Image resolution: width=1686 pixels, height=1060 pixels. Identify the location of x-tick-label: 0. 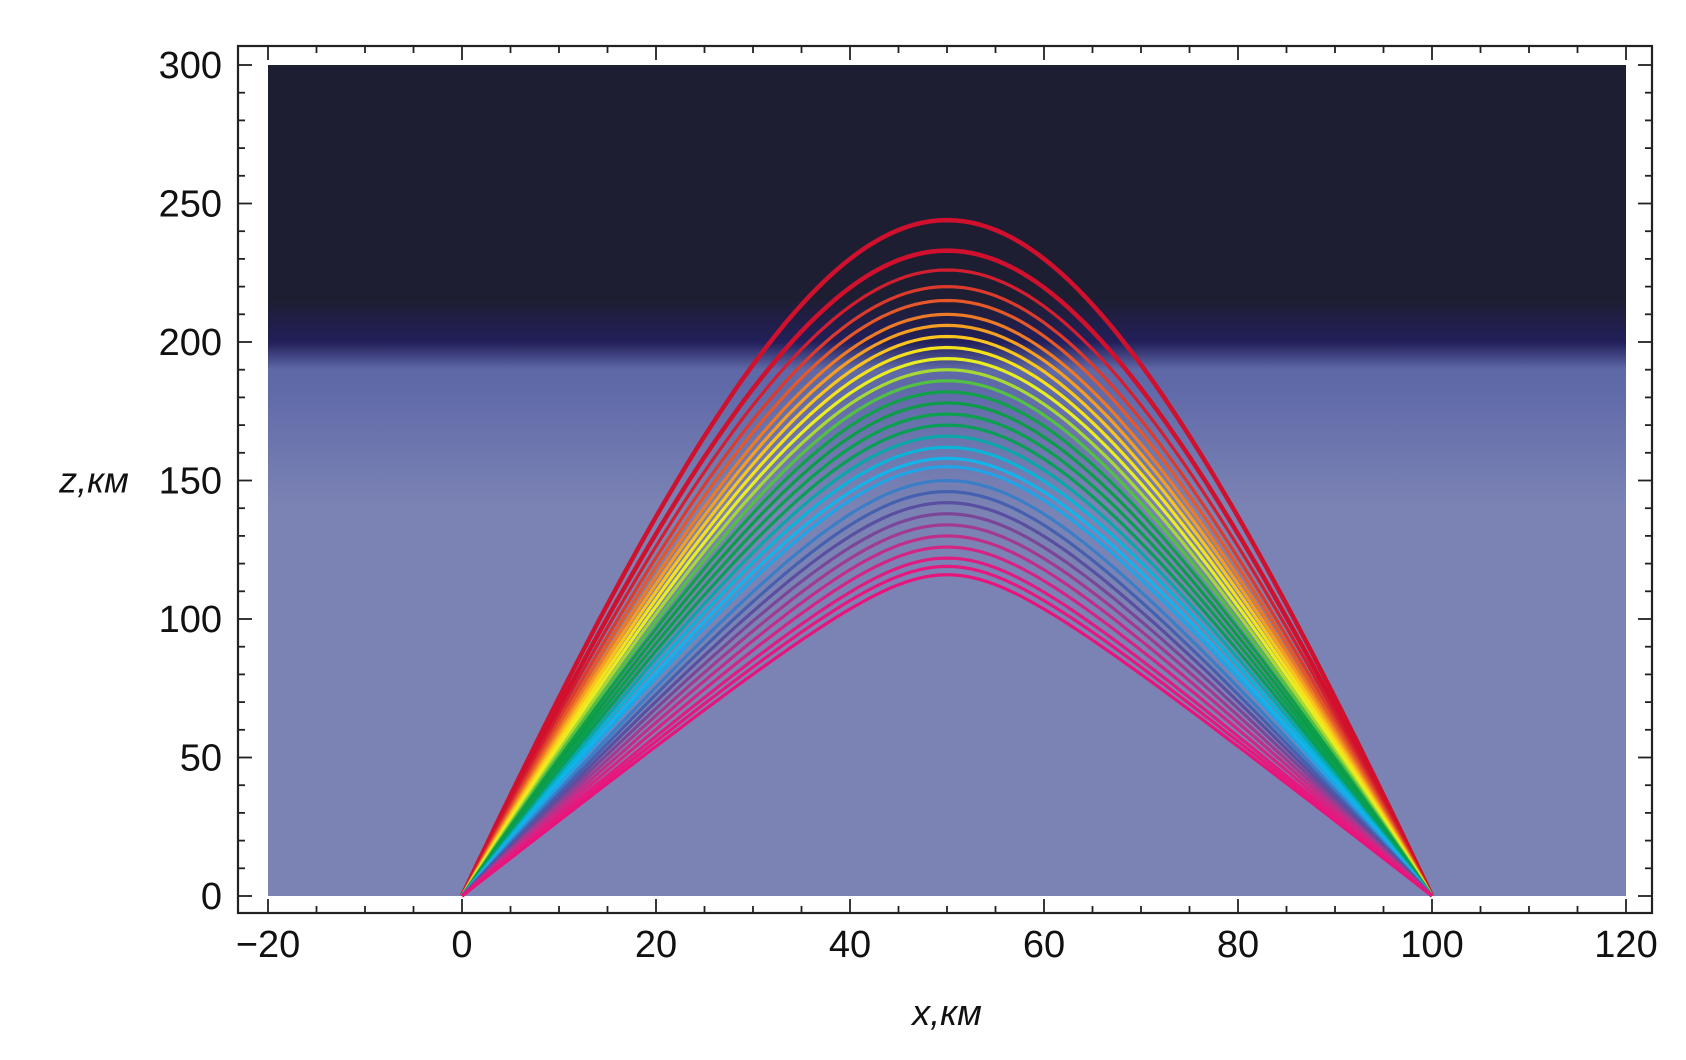
(461, 945).